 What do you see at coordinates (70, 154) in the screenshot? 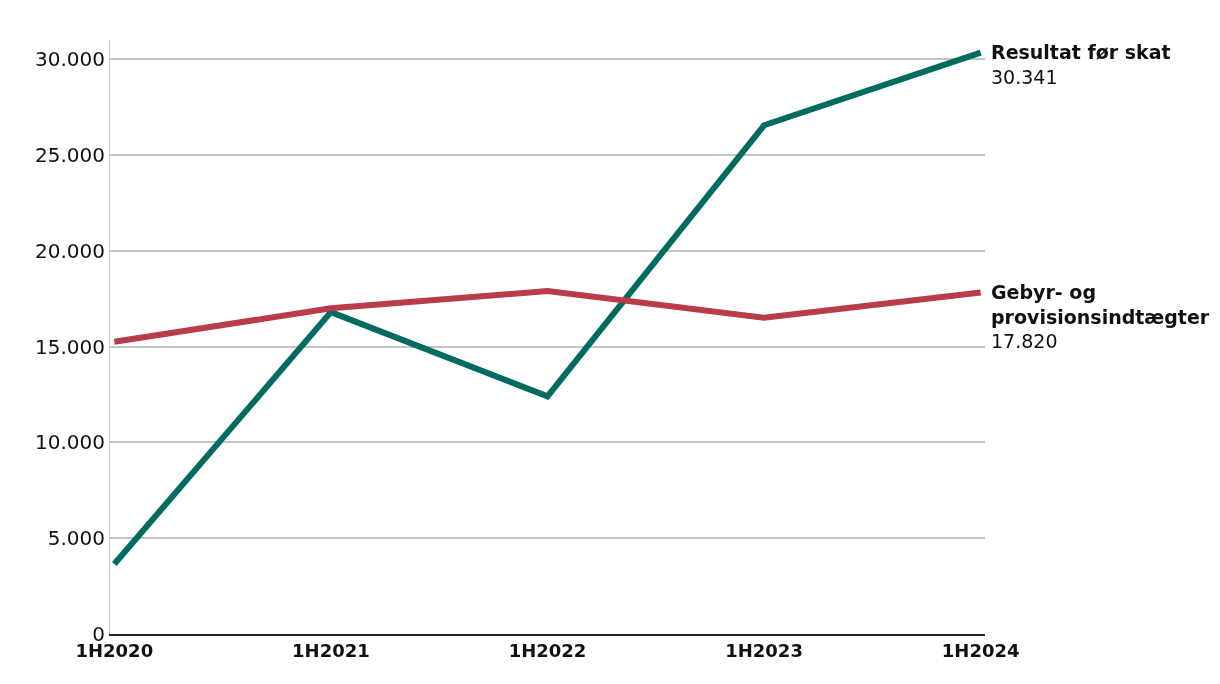
I see `y-tick-label: 25.000` at bounding box center [70, 154].